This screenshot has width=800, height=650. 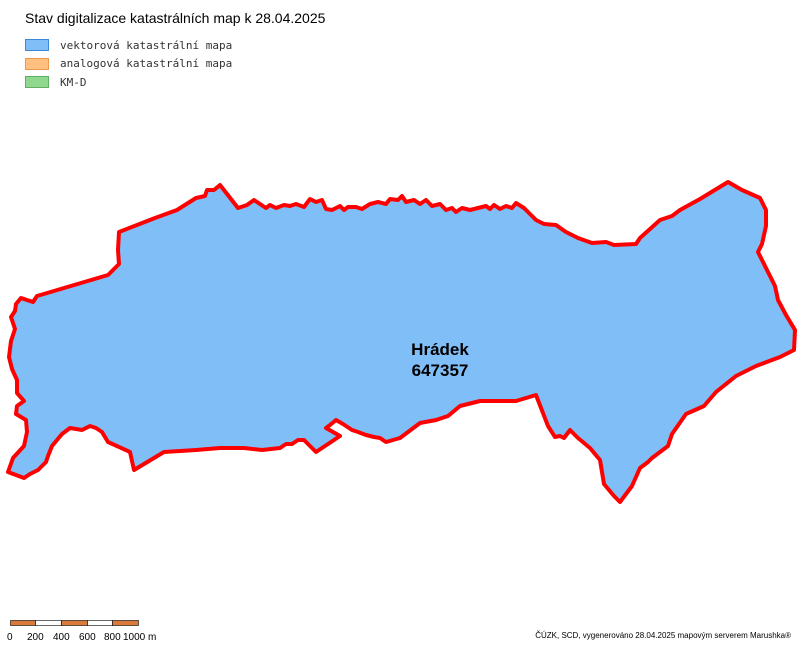 What do you see at coordinates (400, 639) in the screenshot?
I see `scale-labels: 0 200 400 600 800 1000 m` at bounding box center [400, 639].